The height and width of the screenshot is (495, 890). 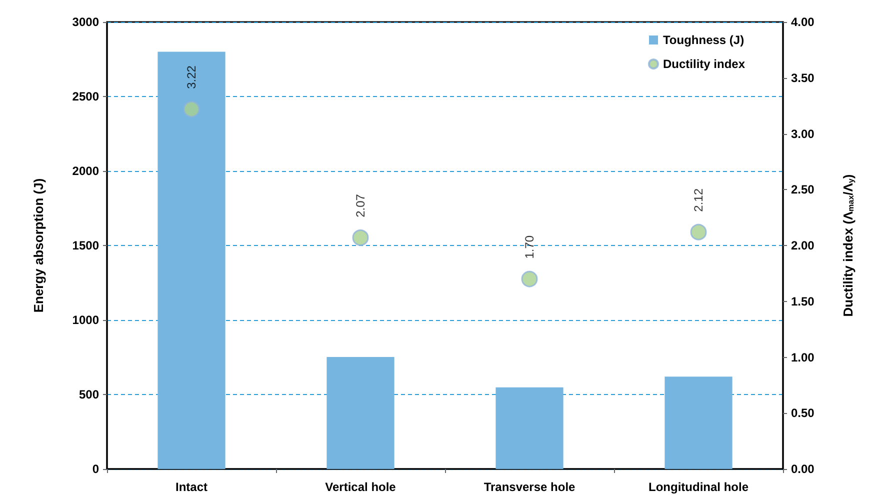 What do you see at coordinates (803, 22) in the screenshot?
I see `y2-tick-label: 4.00` at bounding box center [803, 22].